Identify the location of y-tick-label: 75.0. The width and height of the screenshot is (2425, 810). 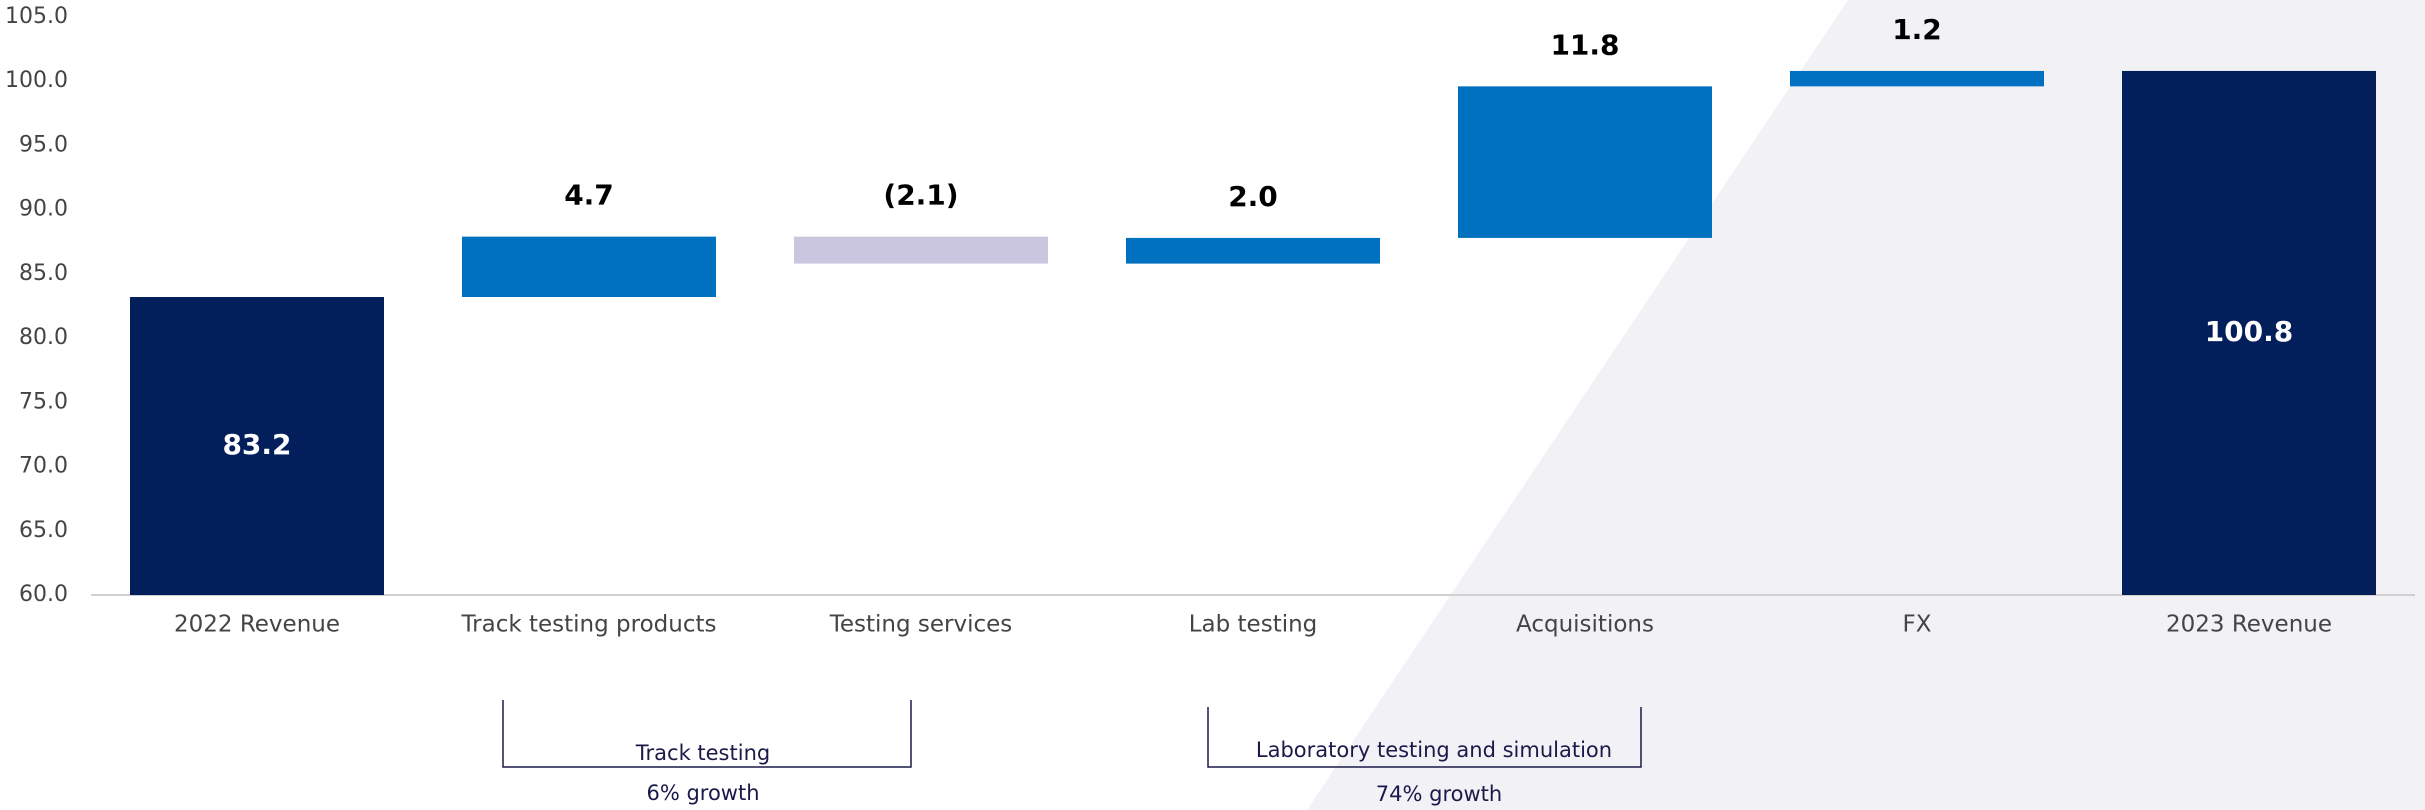
(43, 401).